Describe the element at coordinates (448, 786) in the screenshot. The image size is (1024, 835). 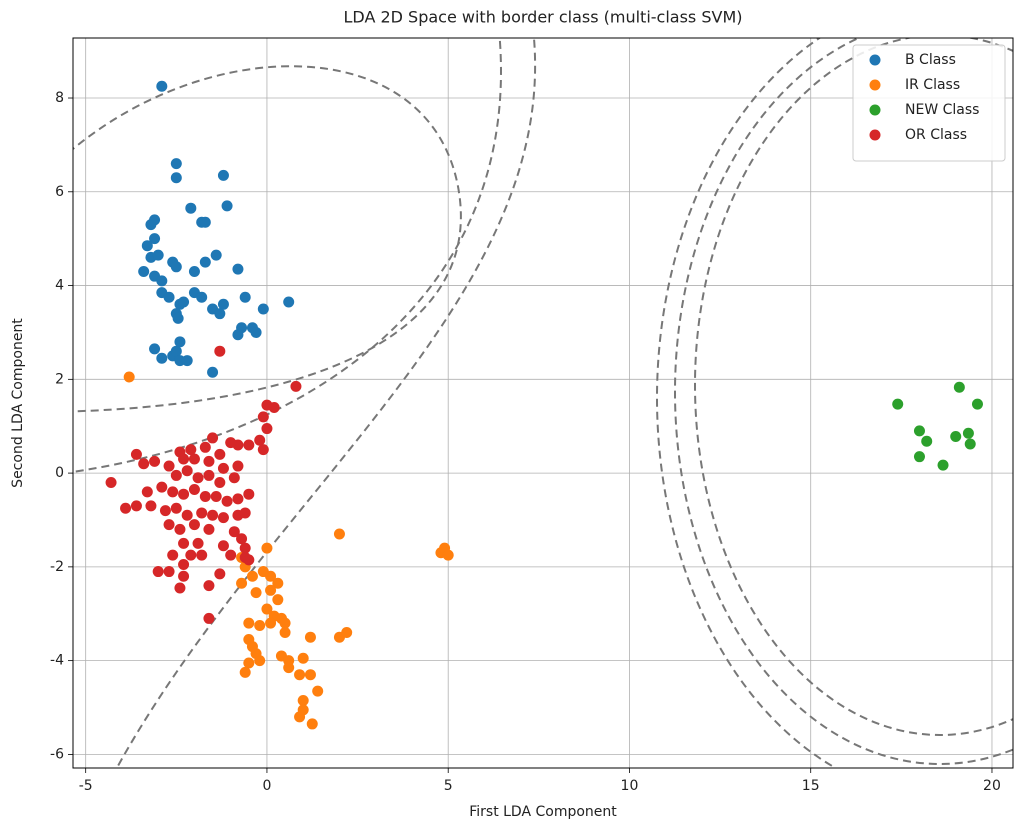
I see `x-tick-label: 5` at that location.